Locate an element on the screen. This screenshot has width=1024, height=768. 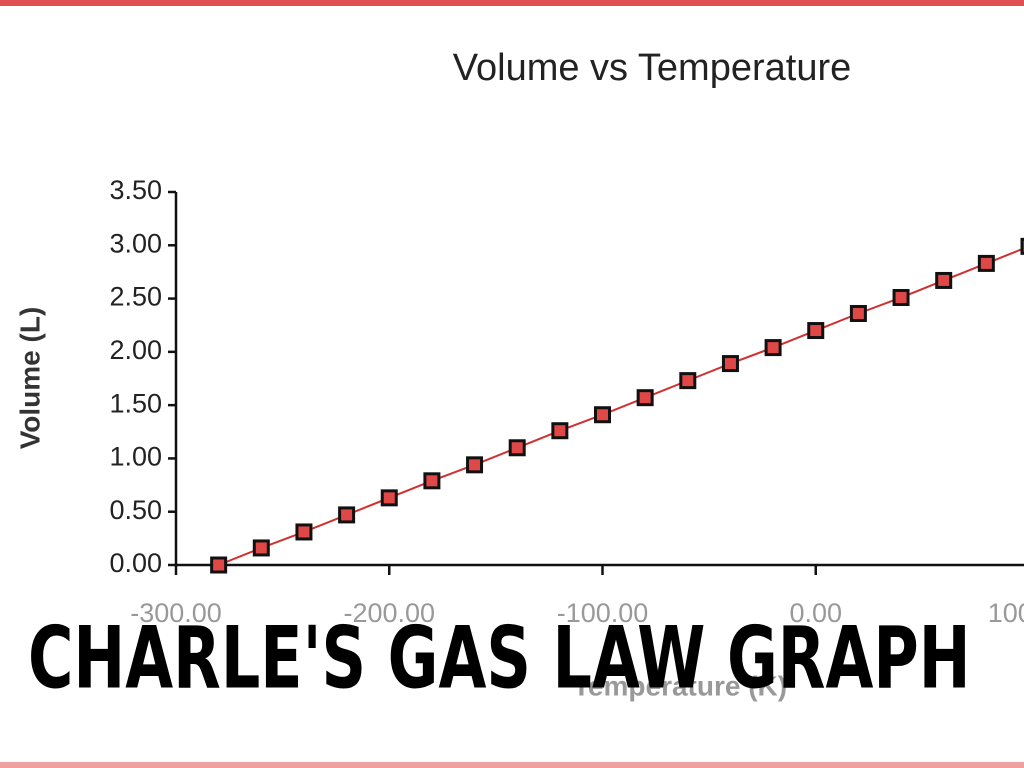
x-tick-label: -100.00 is located at coordinates (603, 613).